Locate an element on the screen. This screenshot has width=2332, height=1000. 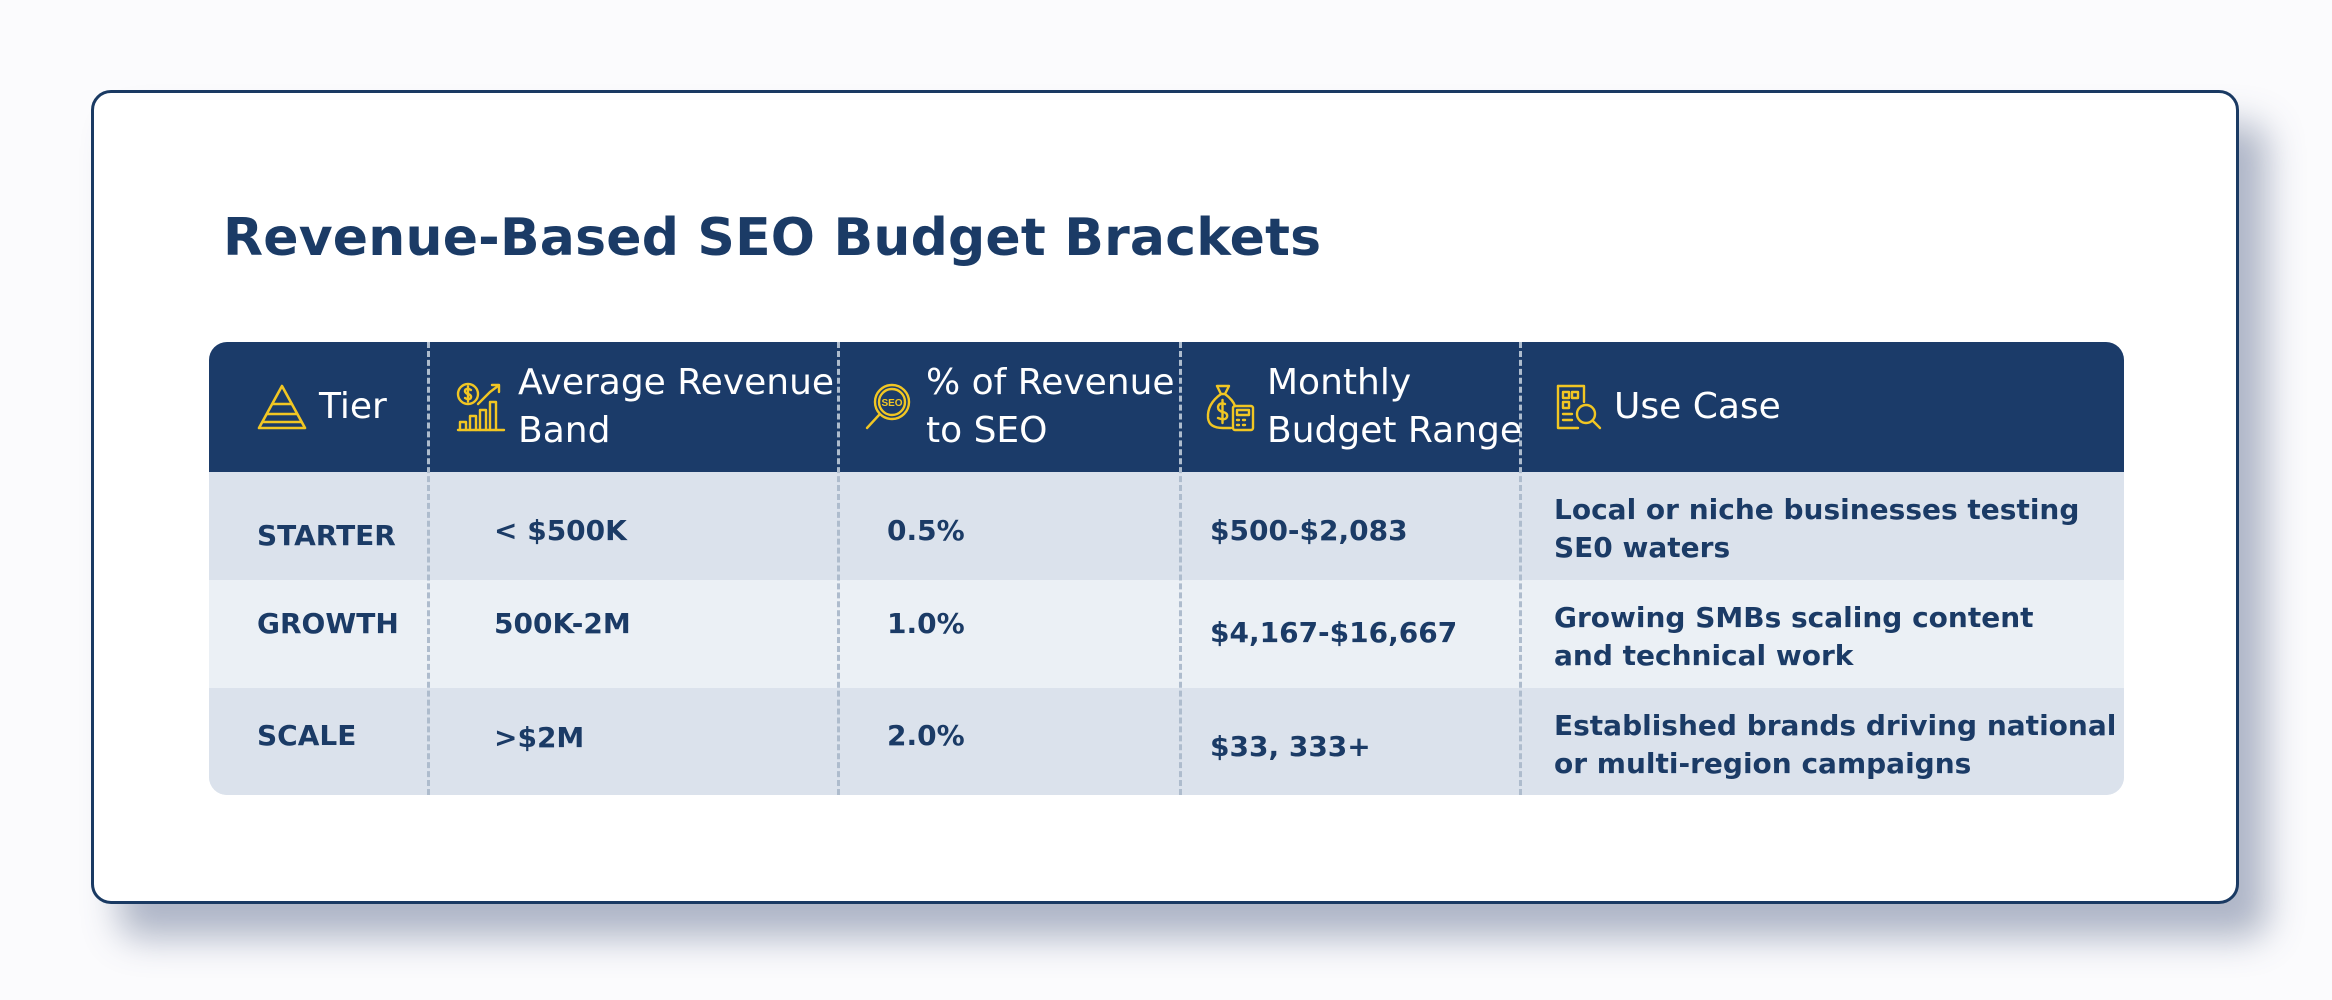
revenue-growth-chart-icon is located at coordinates (481, 407).